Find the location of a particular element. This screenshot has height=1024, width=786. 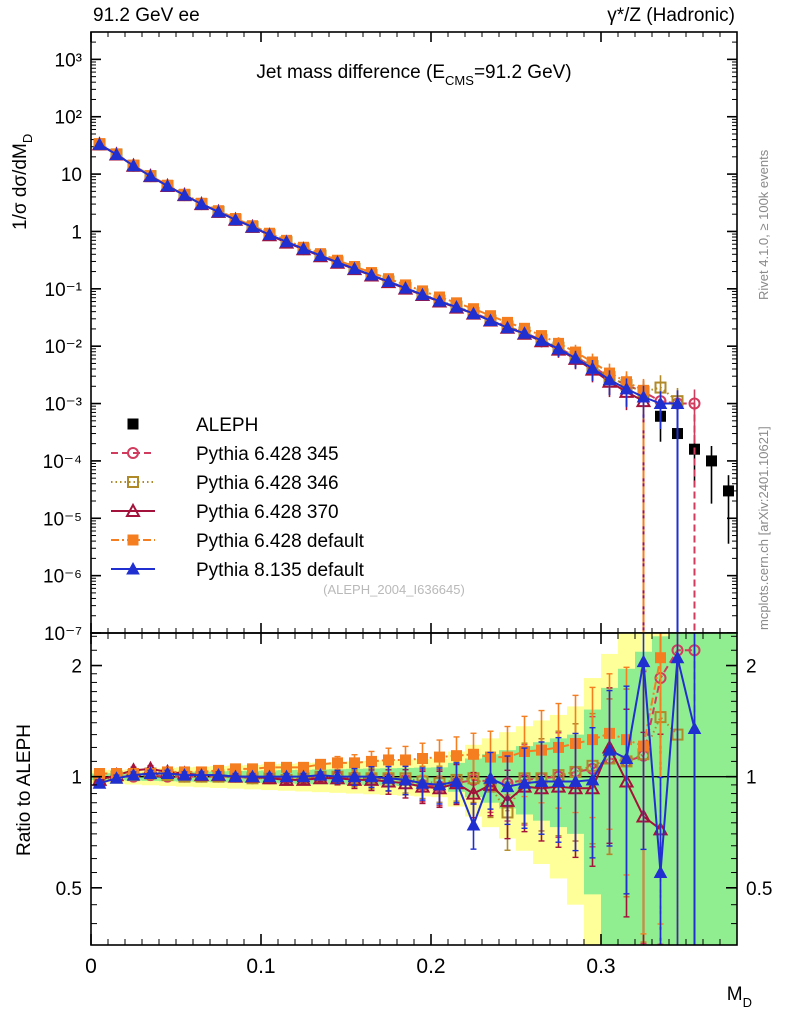

xtick-label: 0 is located at coordinates (91, 966).